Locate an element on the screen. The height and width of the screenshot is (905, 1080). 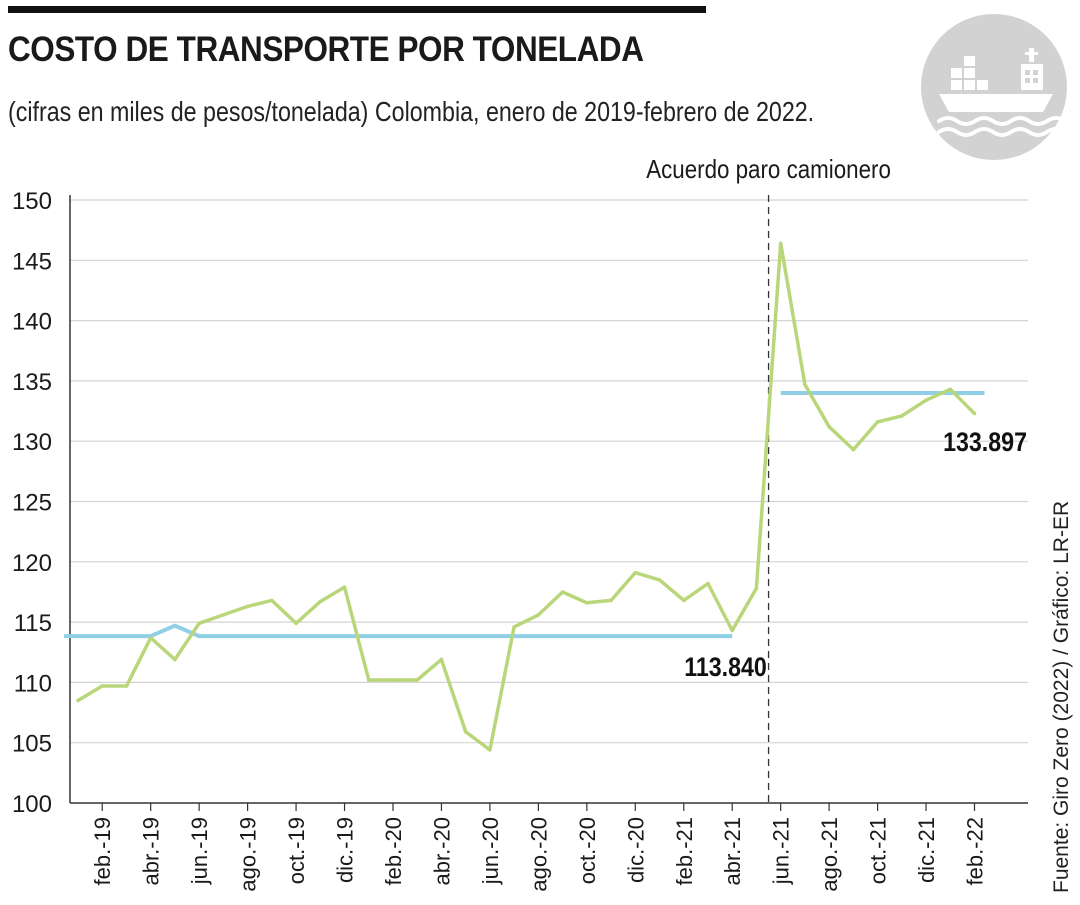
data-point-ago.-19 is located at coordinates (247, 606).